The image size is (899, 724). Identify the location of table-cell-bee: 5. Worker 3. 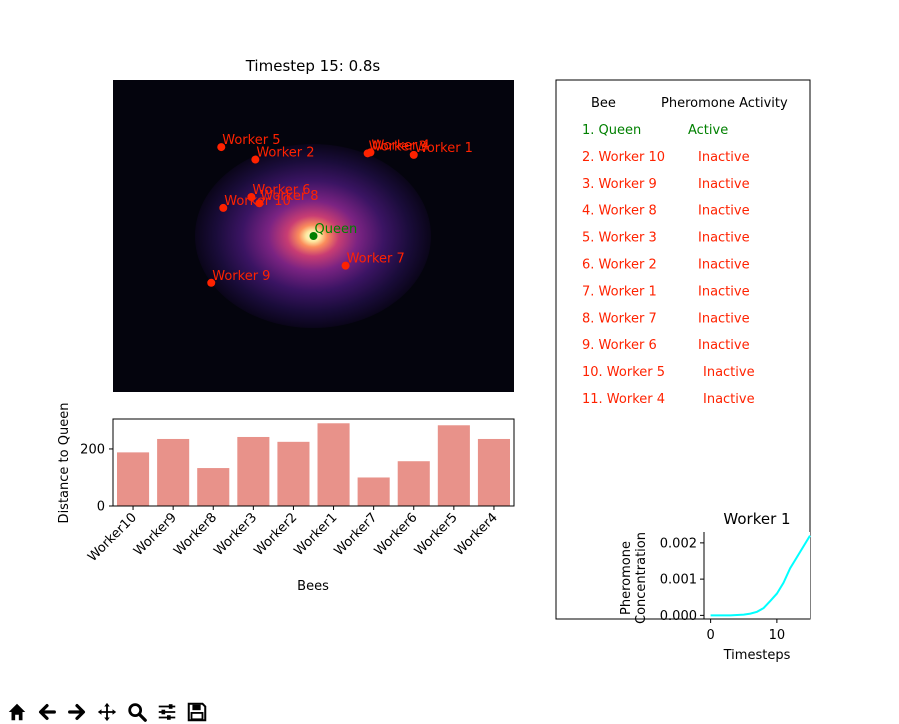
(619, 238).